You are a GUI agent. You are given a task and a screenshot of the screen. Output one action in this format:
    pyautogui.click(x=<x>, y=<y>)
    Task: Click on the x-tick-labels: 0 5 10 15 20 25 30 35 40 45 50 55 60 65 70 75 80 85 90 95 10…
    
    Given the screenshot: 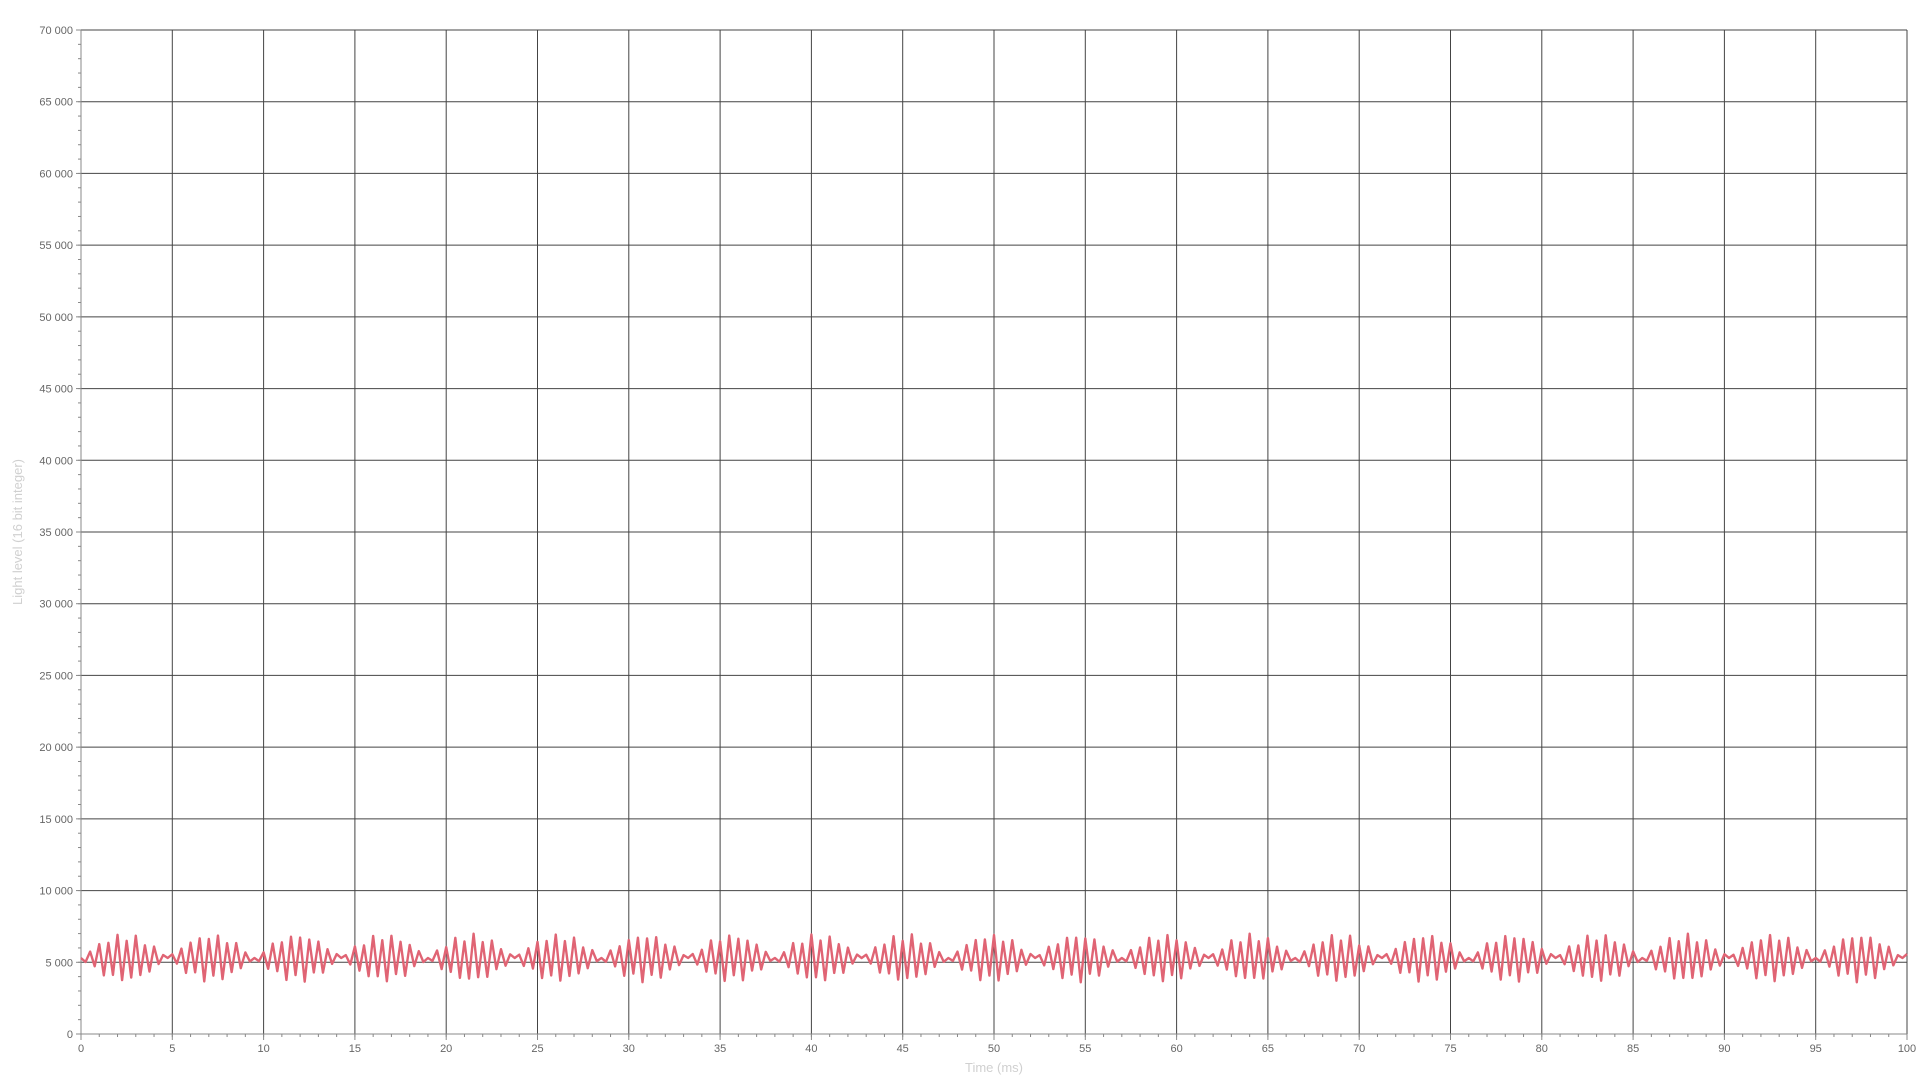 What is the action you would take?
    pyautogui.click(x=997, y=1049)
    